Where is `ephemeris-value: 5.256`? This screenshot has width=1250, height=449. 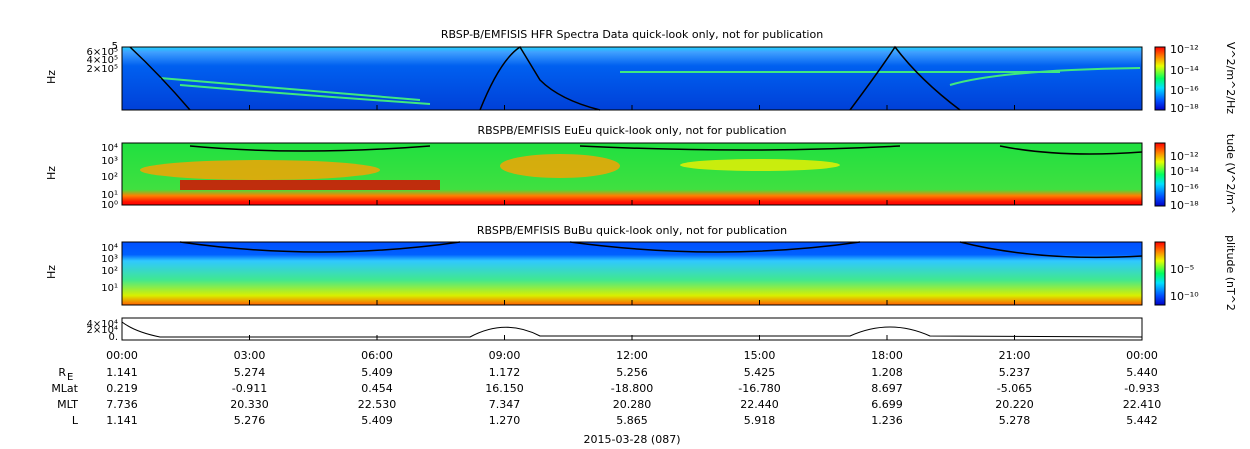 ephemeris-value: 5.256 is located at coordinates (632, 372).